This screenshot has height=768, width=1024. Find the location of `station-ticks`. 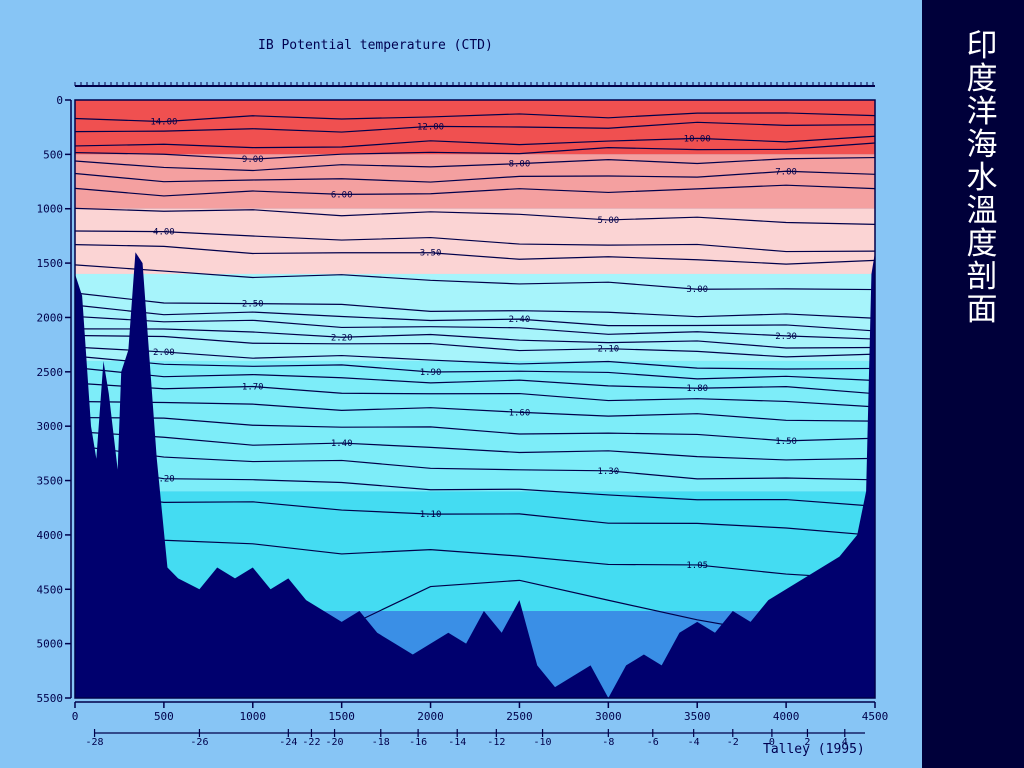

station-ticks is located at coordinates (474, 84).